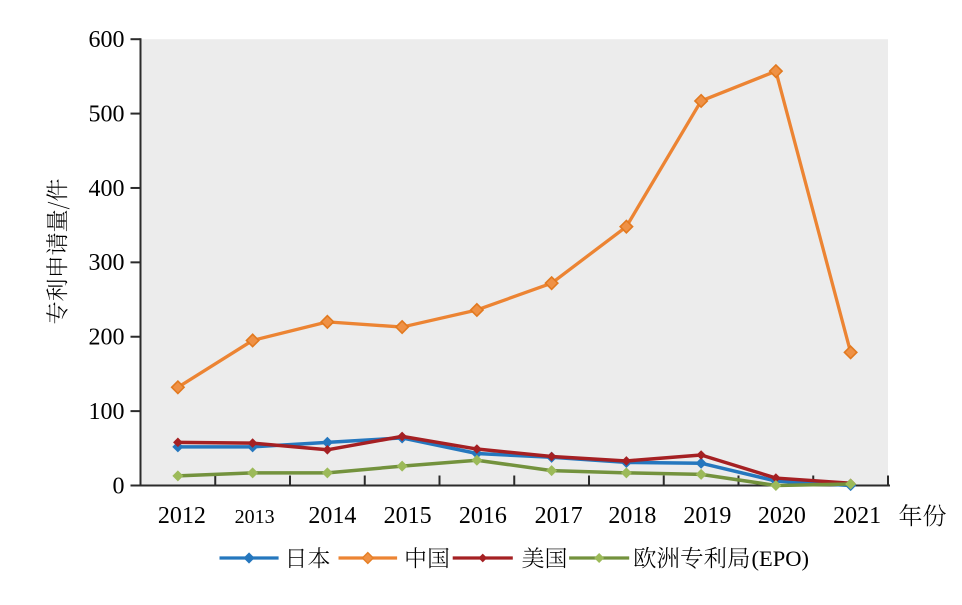  I want to click on svg-text: 2016, so click(483, 516).